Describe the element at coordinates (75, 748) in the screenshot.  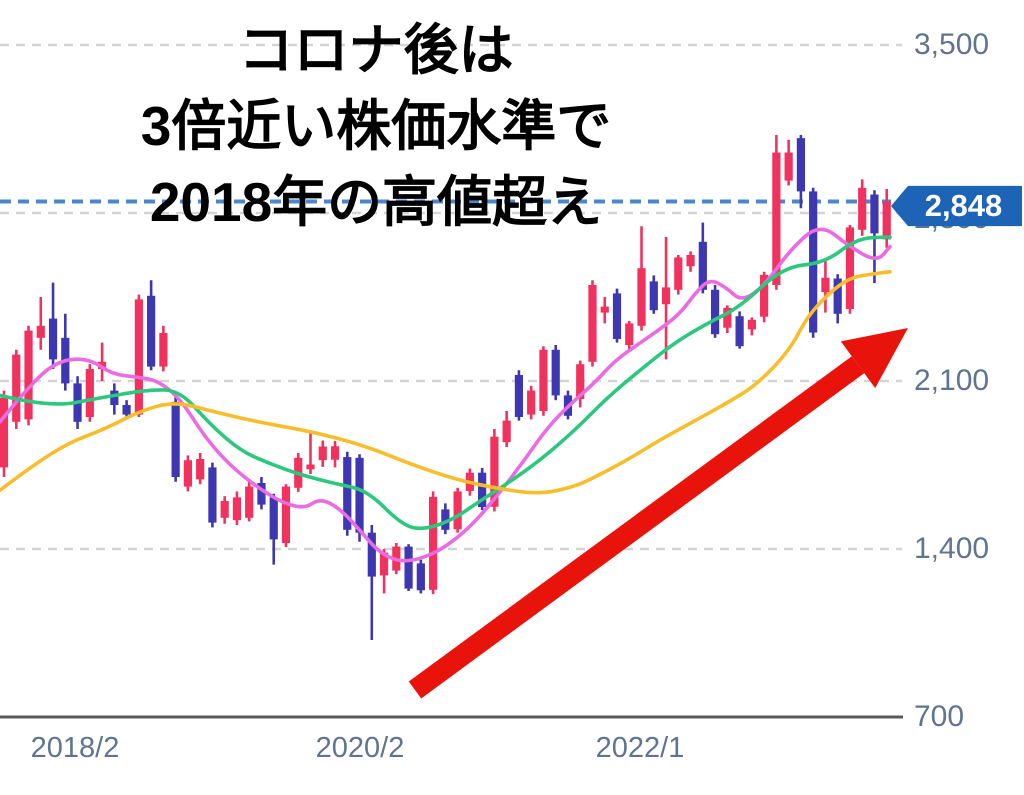
I see `x-axis-label: 2018/2` at that location.